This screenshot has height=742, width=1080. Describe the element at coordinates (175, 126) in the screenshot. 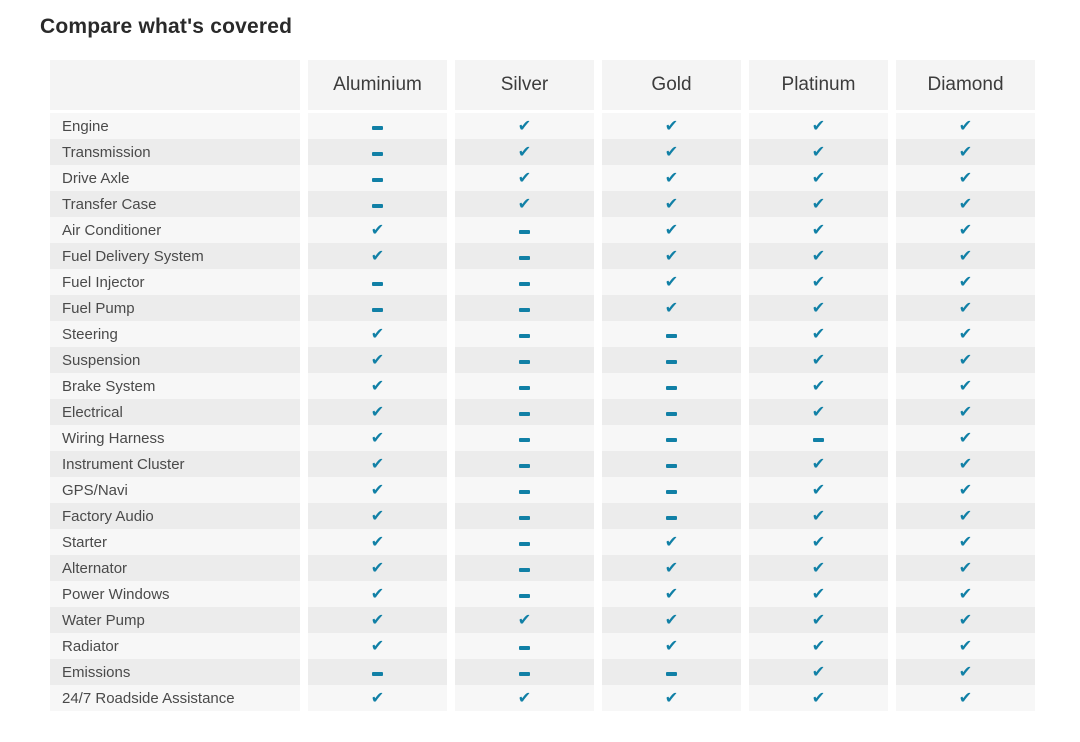

I see `row-label: Engine` at that location.